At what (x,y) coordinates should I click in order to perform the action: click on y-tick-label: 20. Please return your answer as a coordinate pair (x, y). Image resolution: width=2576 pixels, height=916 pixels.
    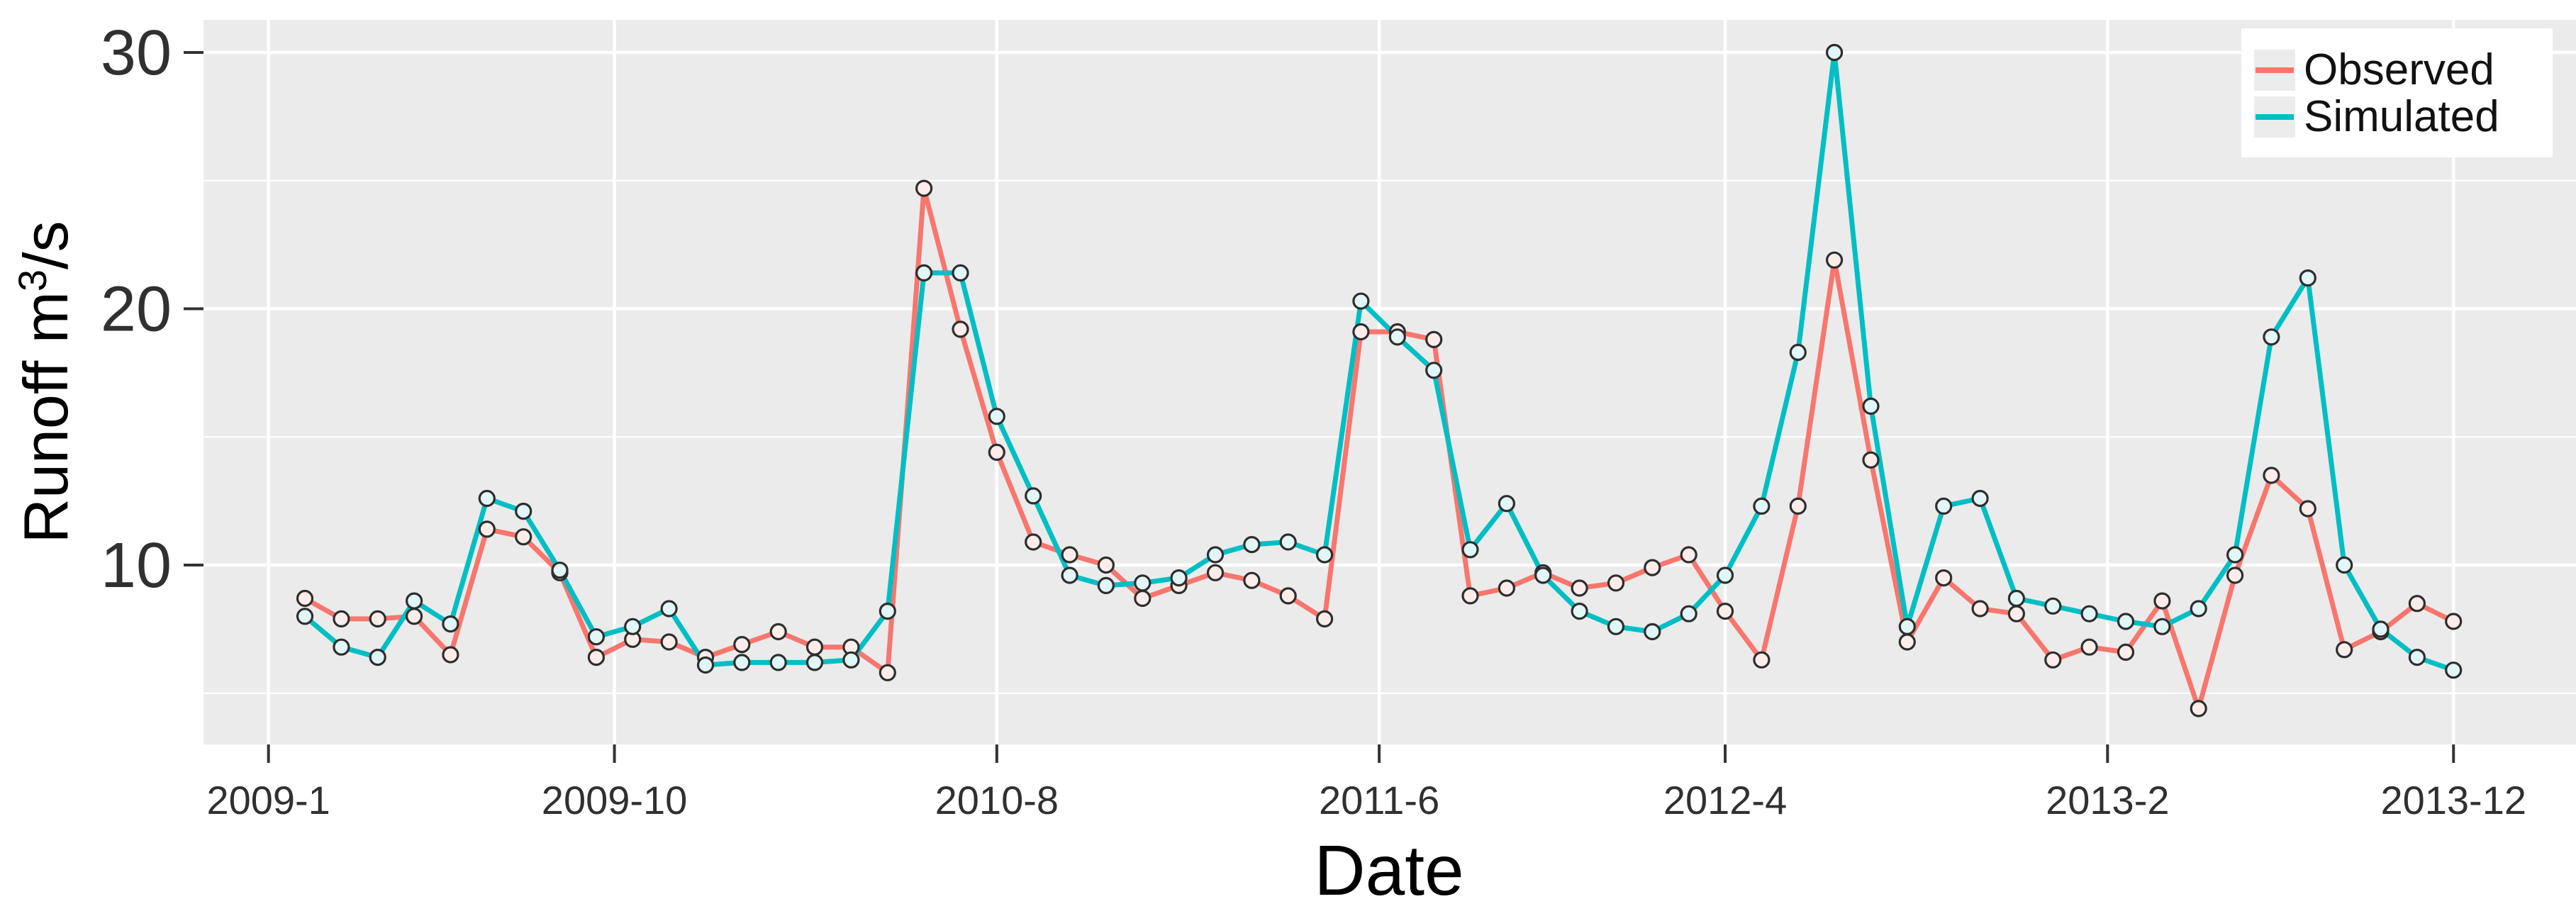
    Looking at the image, I should click on (136, 309).